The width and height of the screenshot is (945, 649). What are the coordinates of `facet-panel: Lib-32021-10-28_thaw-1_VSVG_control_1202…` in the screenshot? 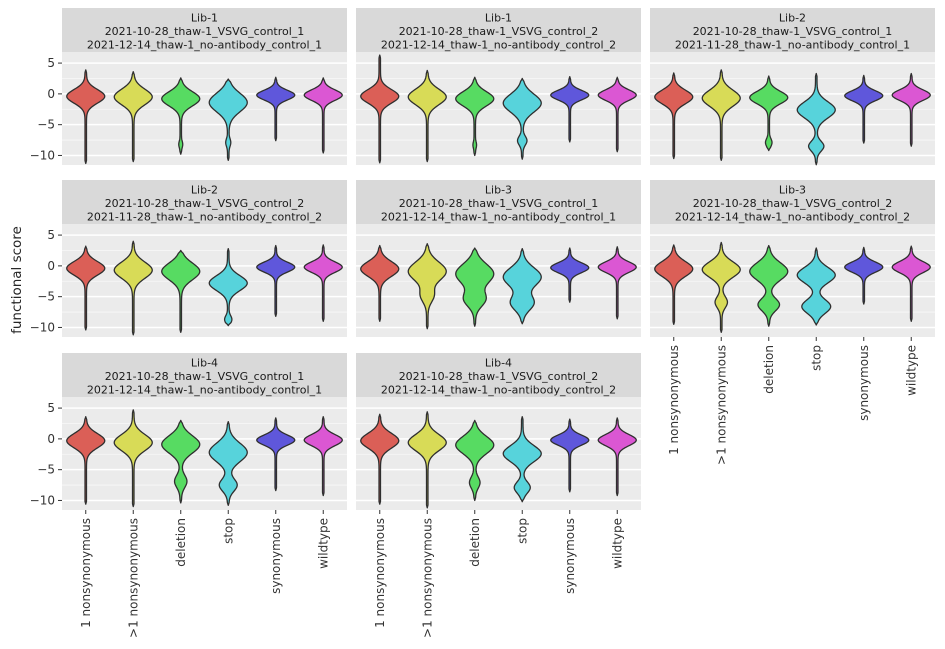 It's located at (498, 258).